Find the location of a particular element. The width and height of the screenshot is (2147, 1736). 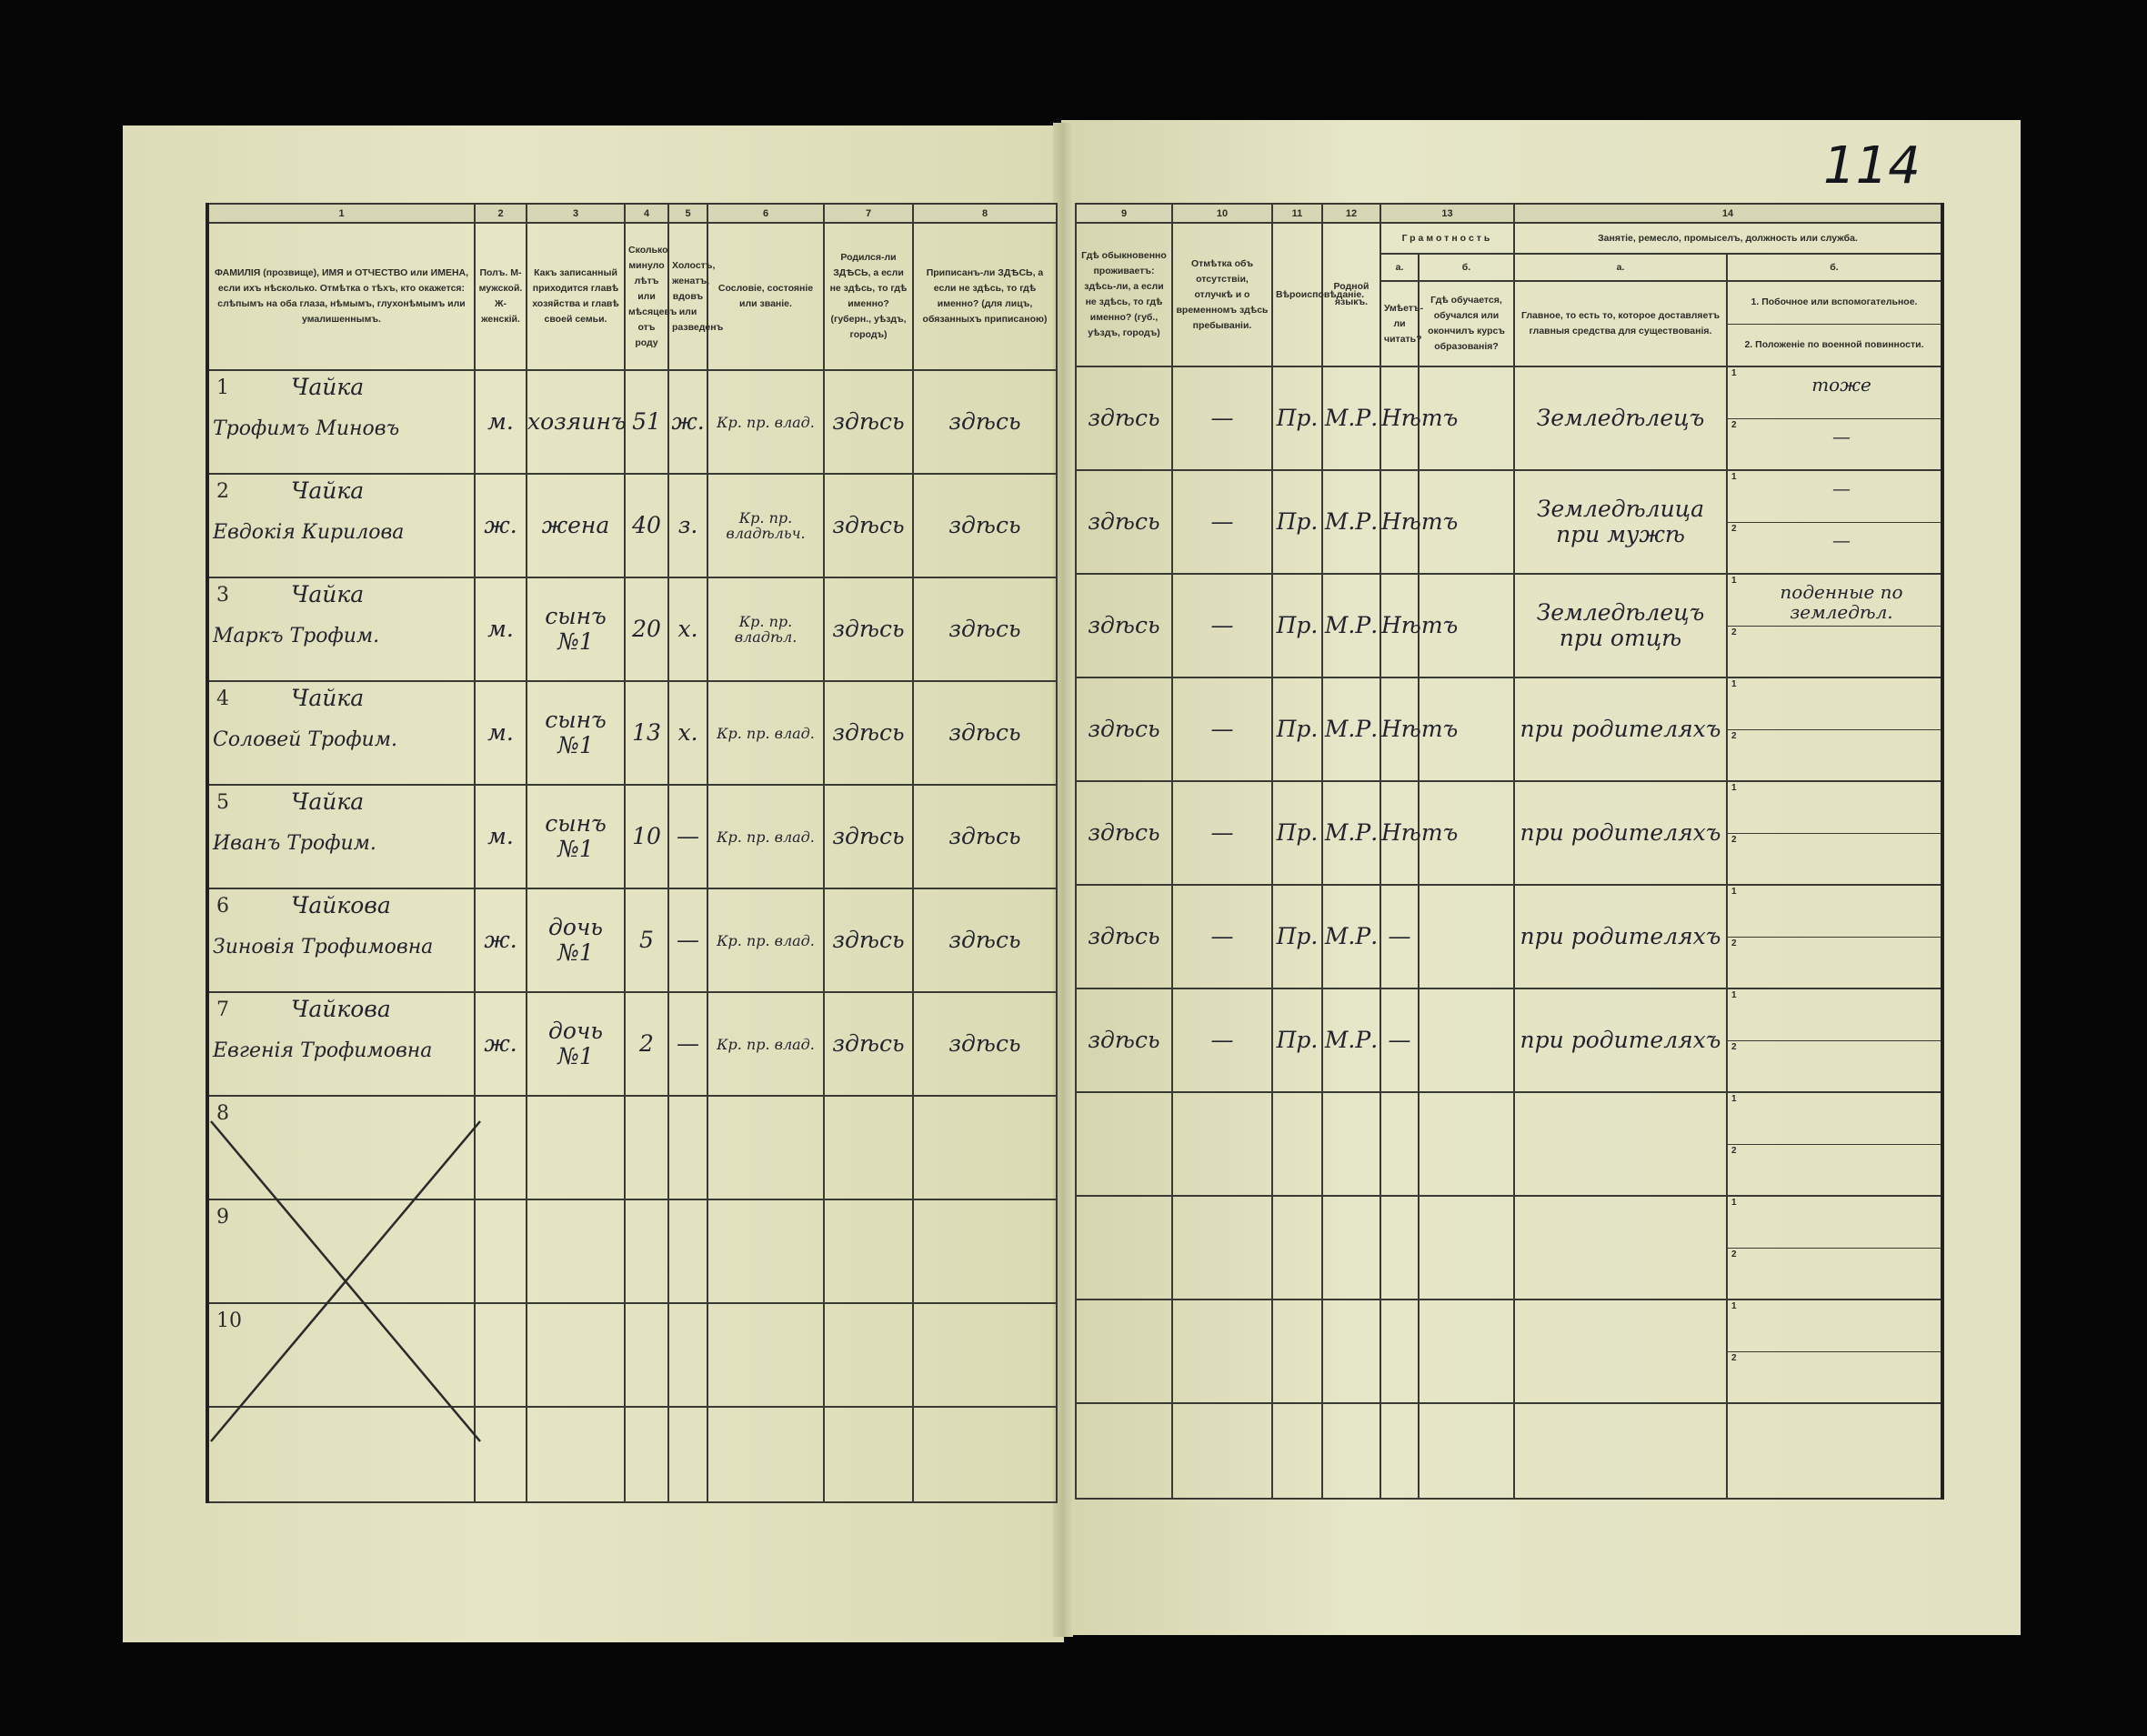

sex-cell is located at coordinates (500, 1147).